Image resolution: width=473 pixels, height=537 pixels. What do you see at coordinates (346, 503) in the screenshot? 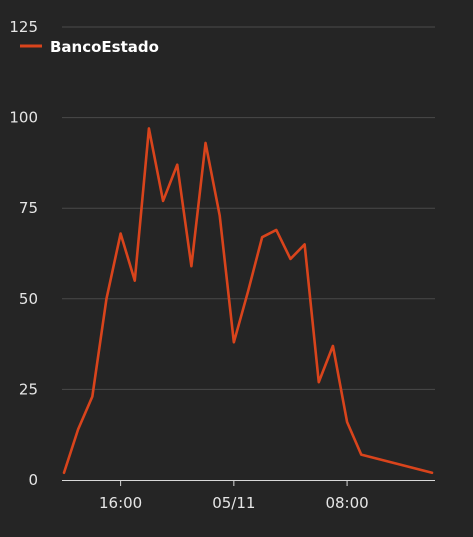
I see `x-tick-label: 08:00` at bounding box center [346, 503].